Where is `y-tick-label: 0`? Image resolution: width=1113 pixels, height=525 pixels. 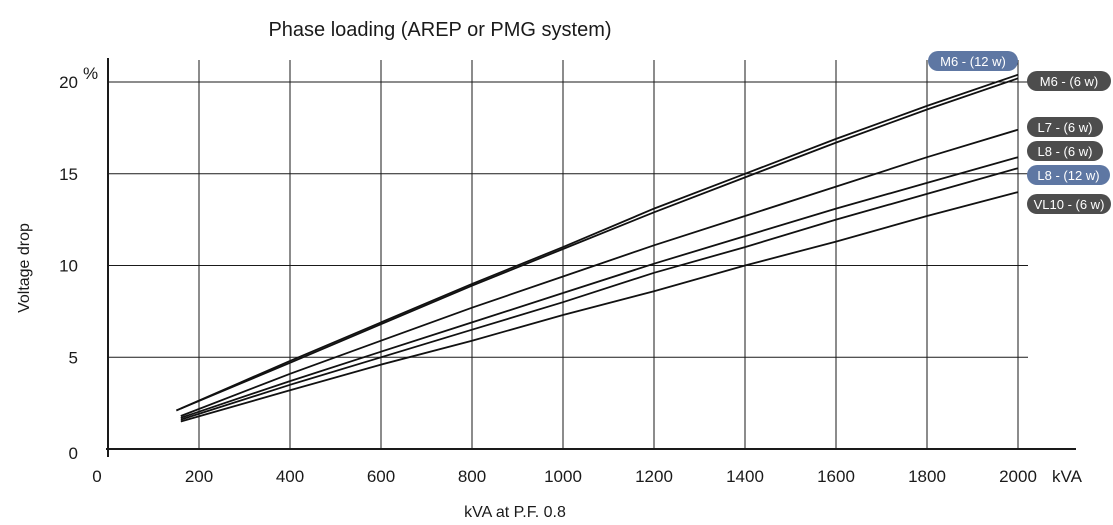 y-tick-label: 0 is located at coordinates (73, 453).